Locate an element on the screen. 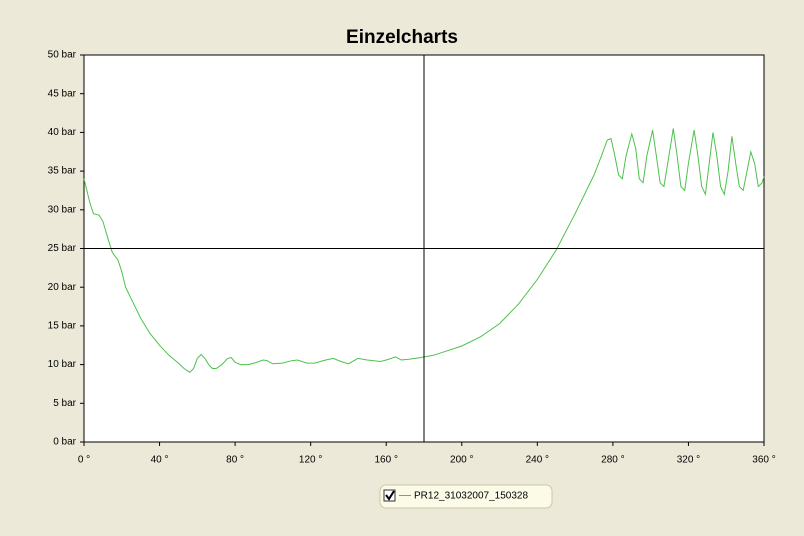 Image resolution: width=804 pixels, height=536 pixels. x-tick-label: 240 ° is located at coordinates (537, 460).